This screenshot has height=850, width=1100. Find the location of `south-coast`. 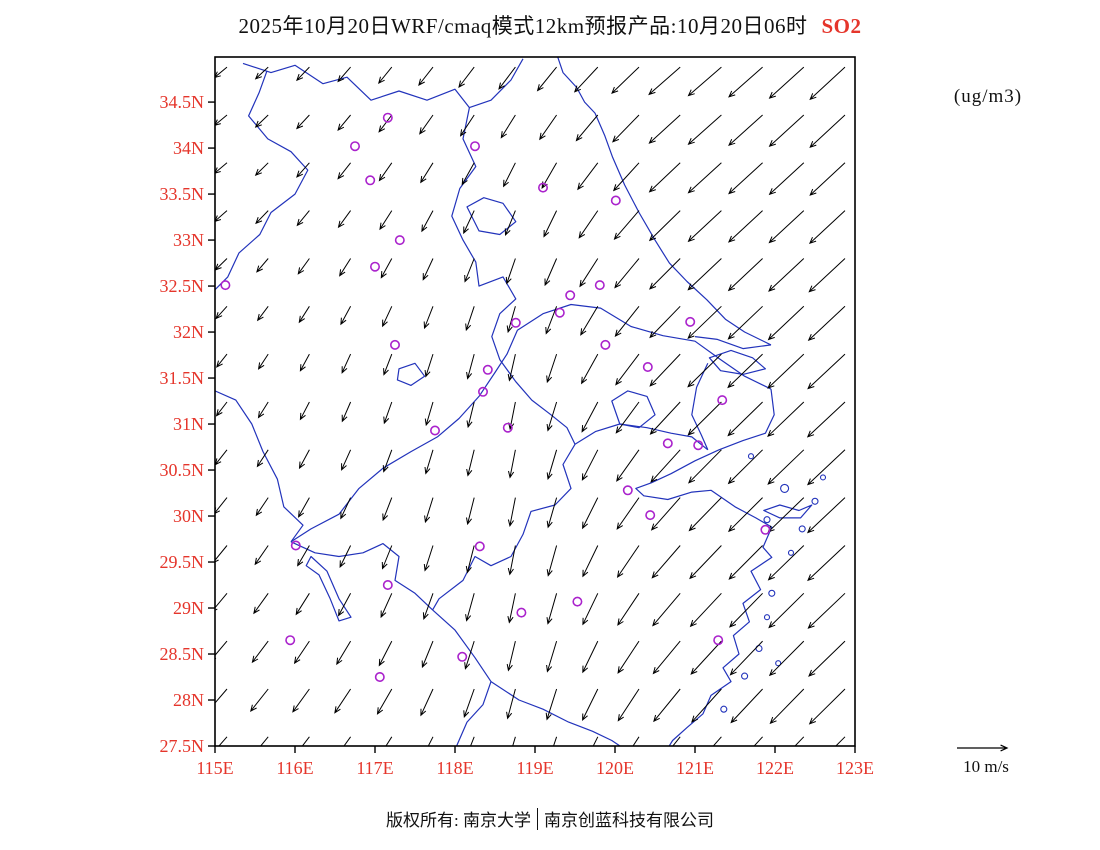

south-coast is located at coordinates (705, 567).